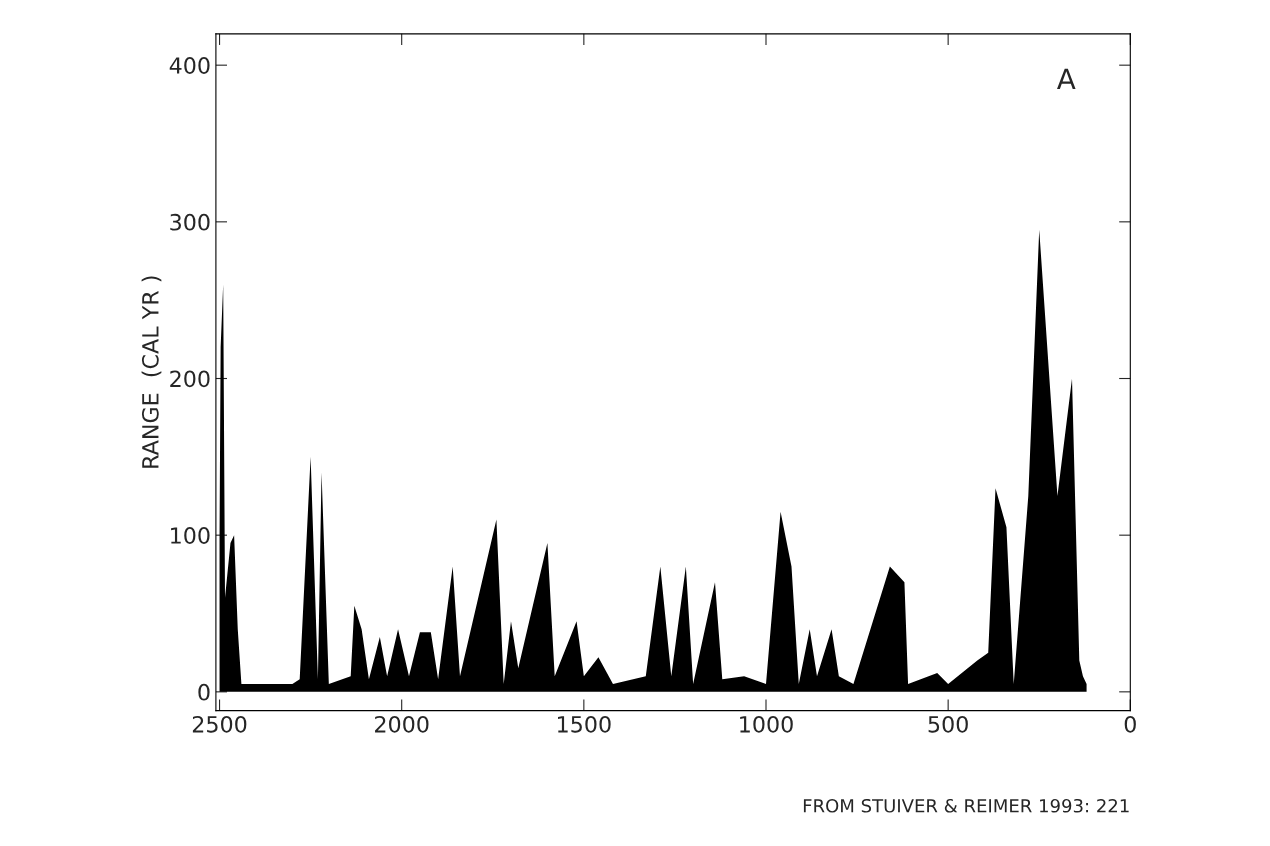 The width and height of the screenshot is (1270, 846). Describe the element at coordinates (190, 222) in the screenshot. I see `y-tick-label: 300` at that location.